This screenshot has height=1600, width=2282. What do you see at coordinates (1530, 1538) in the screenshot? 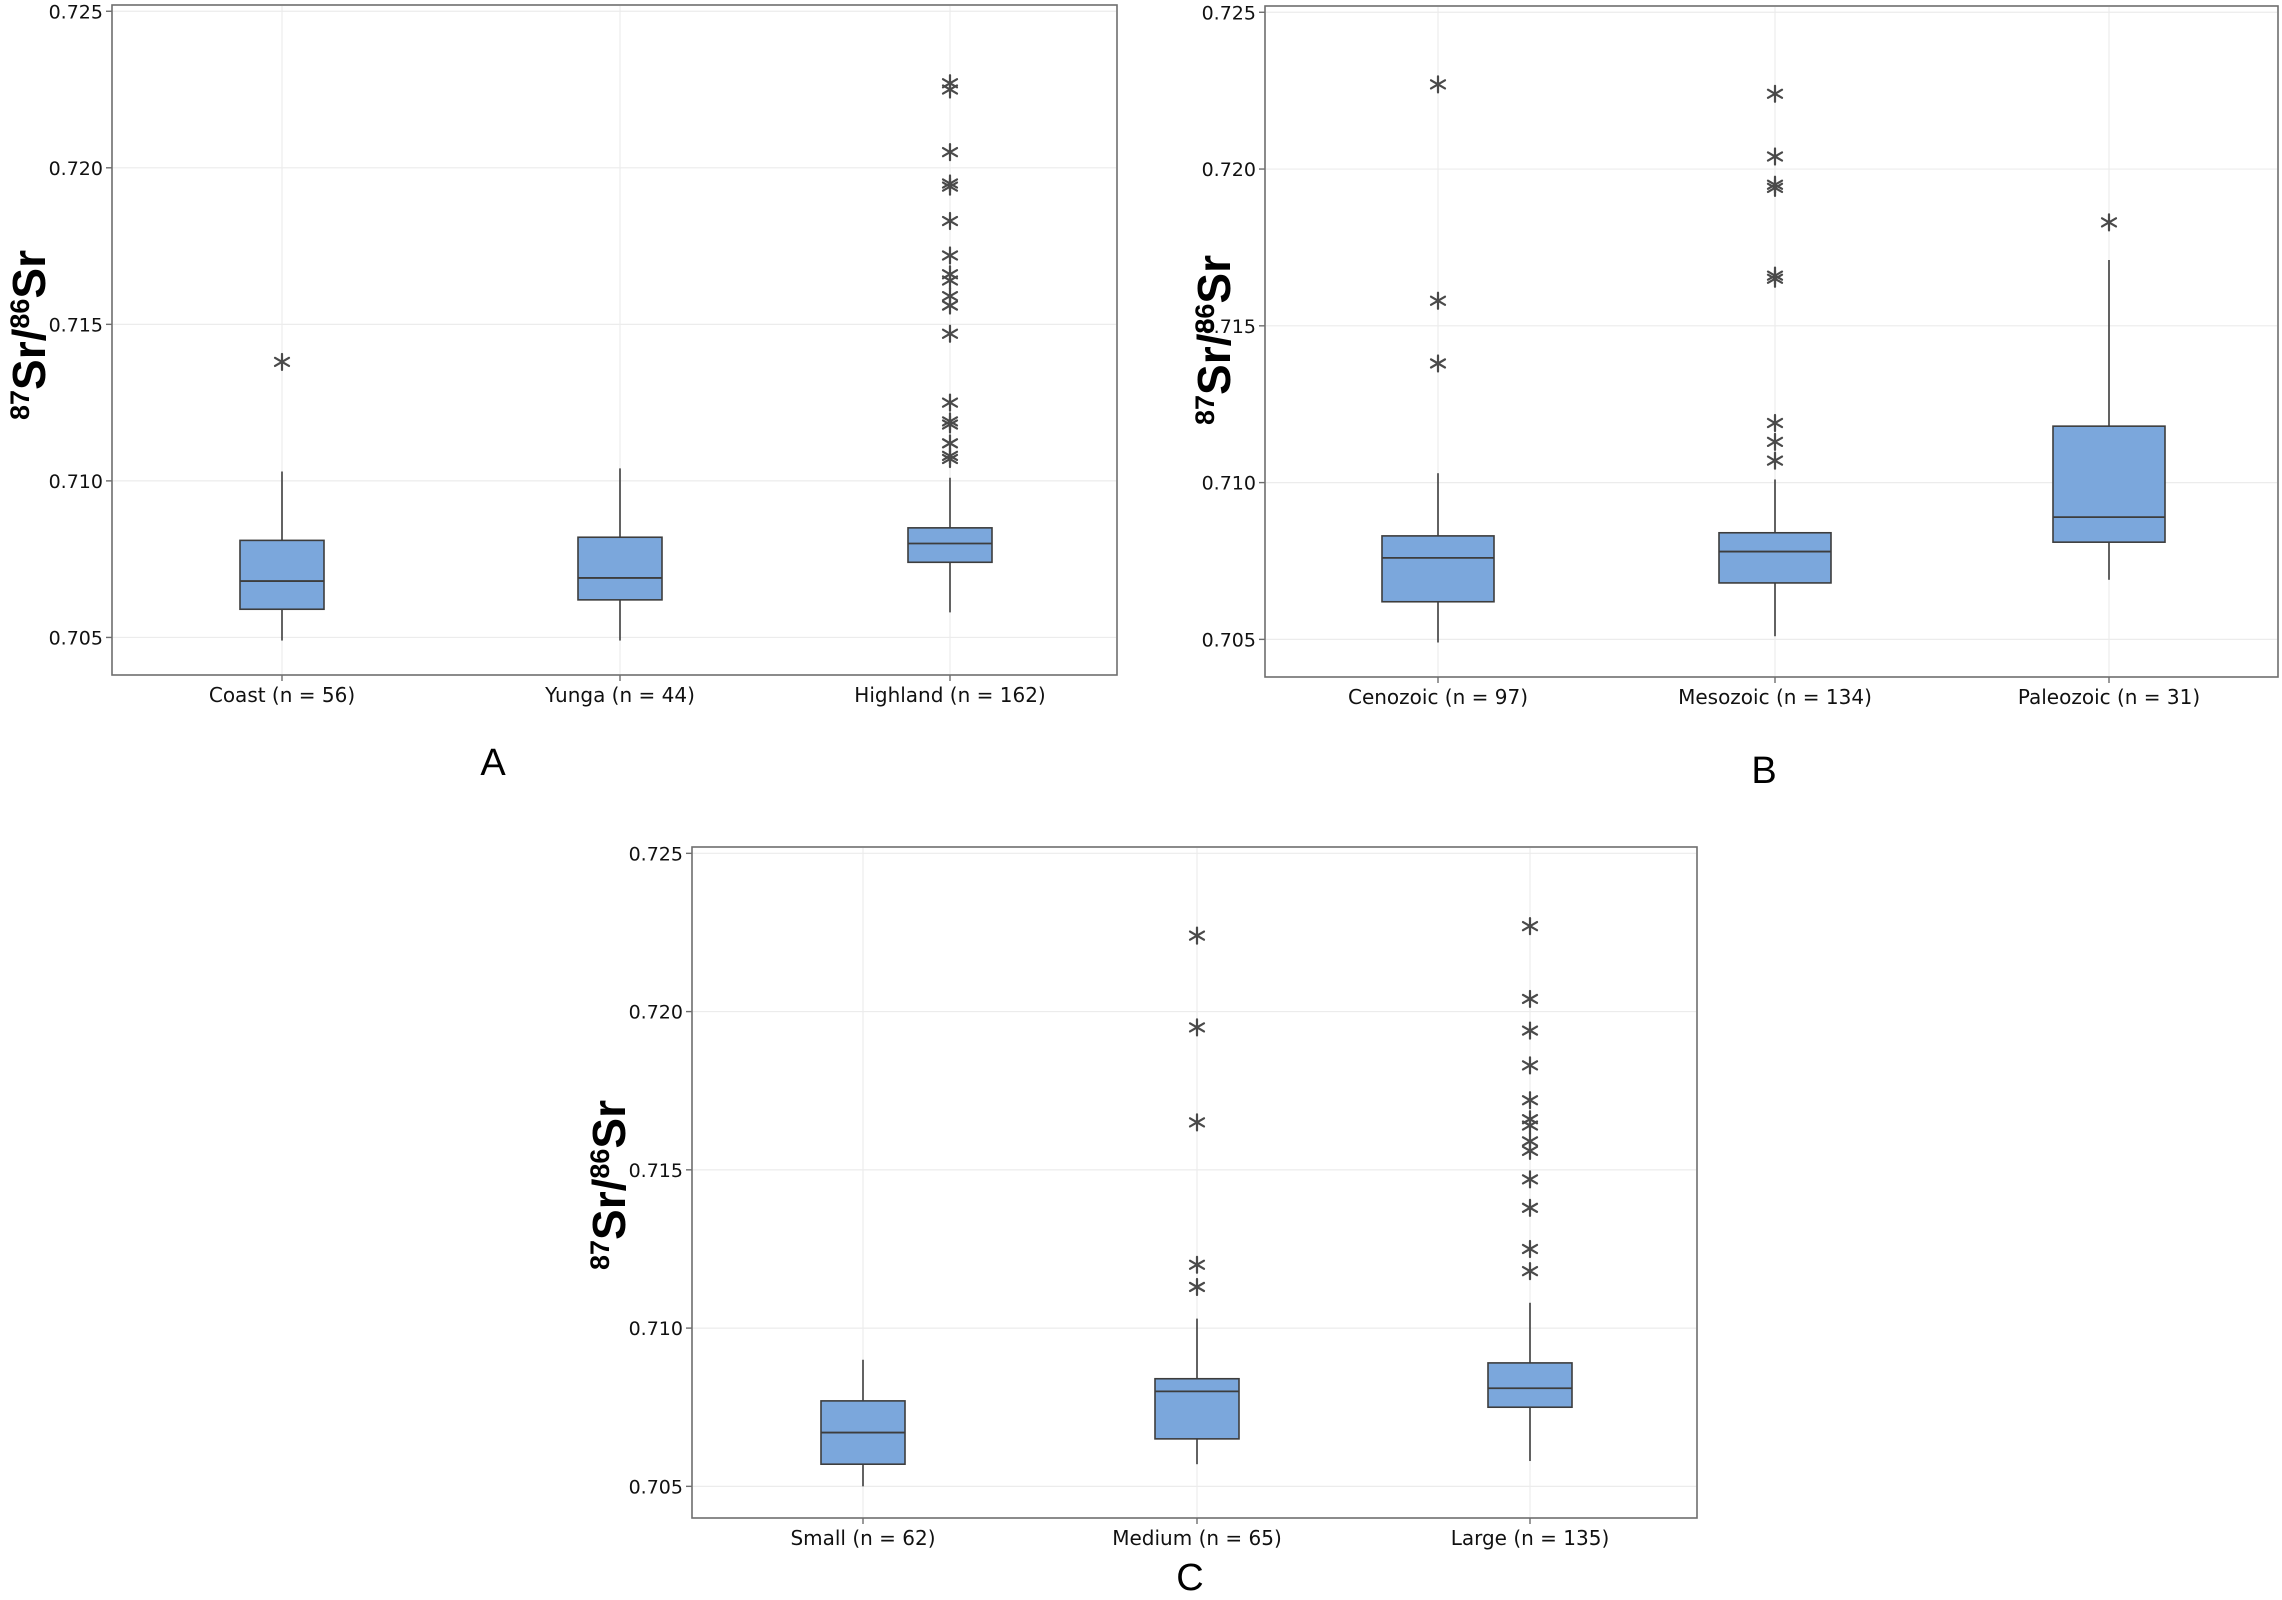
I see `category-label: Large (n = 135)` at bounding box center [1530, 1538].